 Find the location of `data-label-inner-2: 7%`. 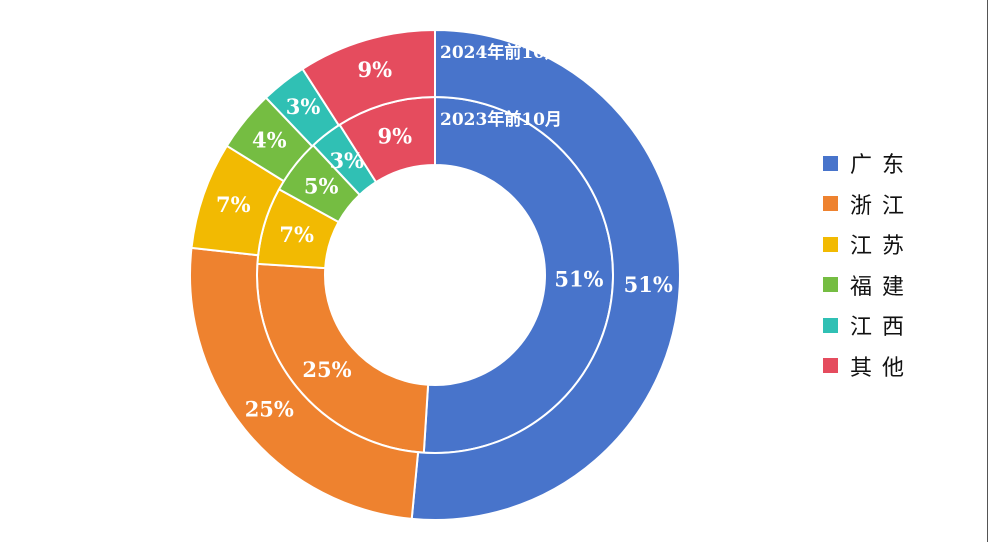

data-label-inner-2: 7% is located at coordinates (296, 234).